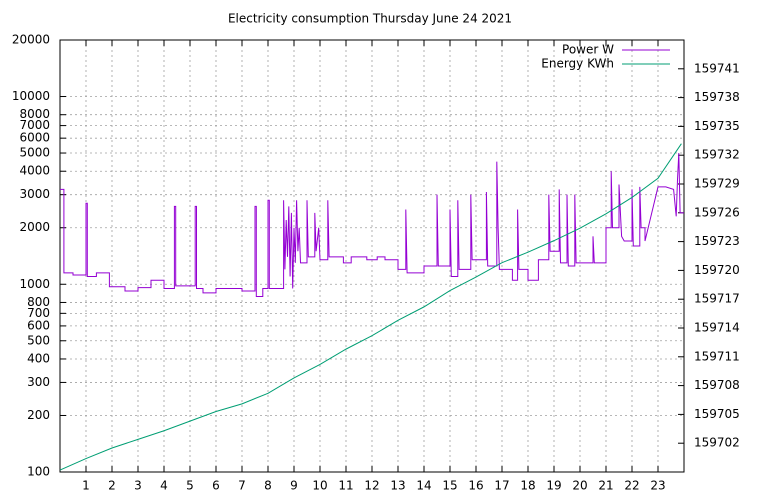 This screenshot has height=500, width=768. I want to click on y2-tick-label: 159711, so click(717, 356).